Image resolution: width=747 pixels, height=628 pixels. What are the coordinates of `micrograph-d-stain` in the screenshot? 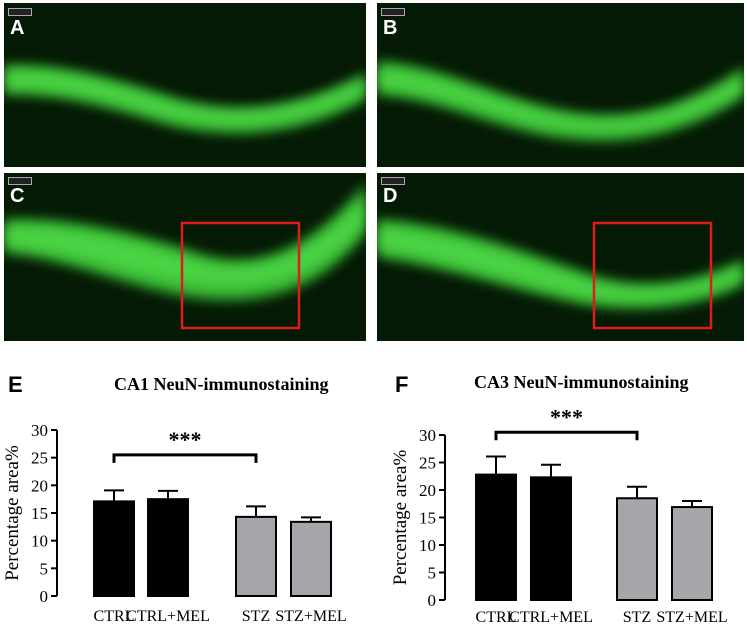 It's located at (560, 257).